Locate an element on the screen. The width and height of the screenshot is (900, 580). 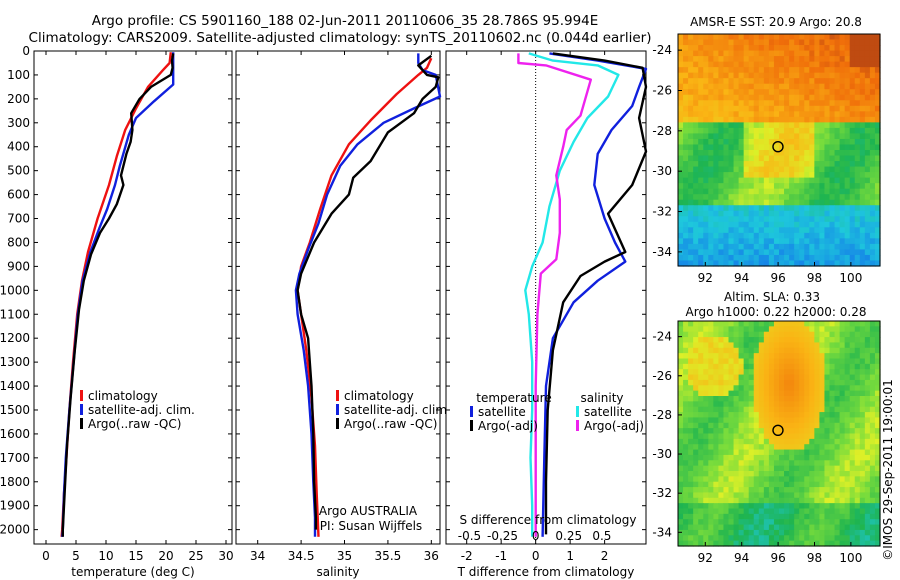
map-frame is located at coordinates (779, 150).